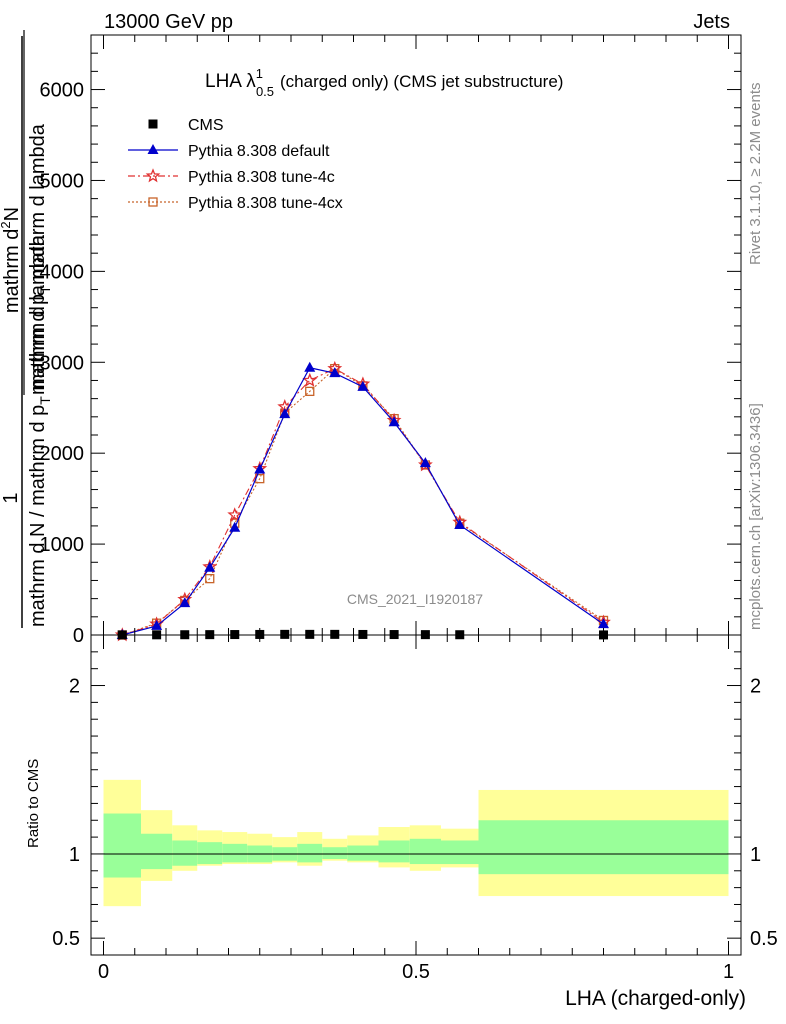 This screenshot has height=1024, width=786. I want to click on y-tick-label: 1000, so click(62, 545).